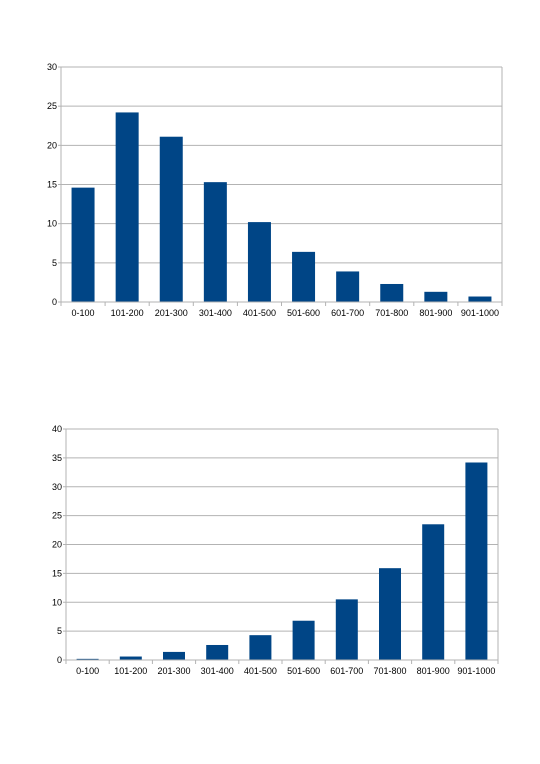 The image size is (540, 764). I want to click on y-tick-label: 40, so click(57, 429).